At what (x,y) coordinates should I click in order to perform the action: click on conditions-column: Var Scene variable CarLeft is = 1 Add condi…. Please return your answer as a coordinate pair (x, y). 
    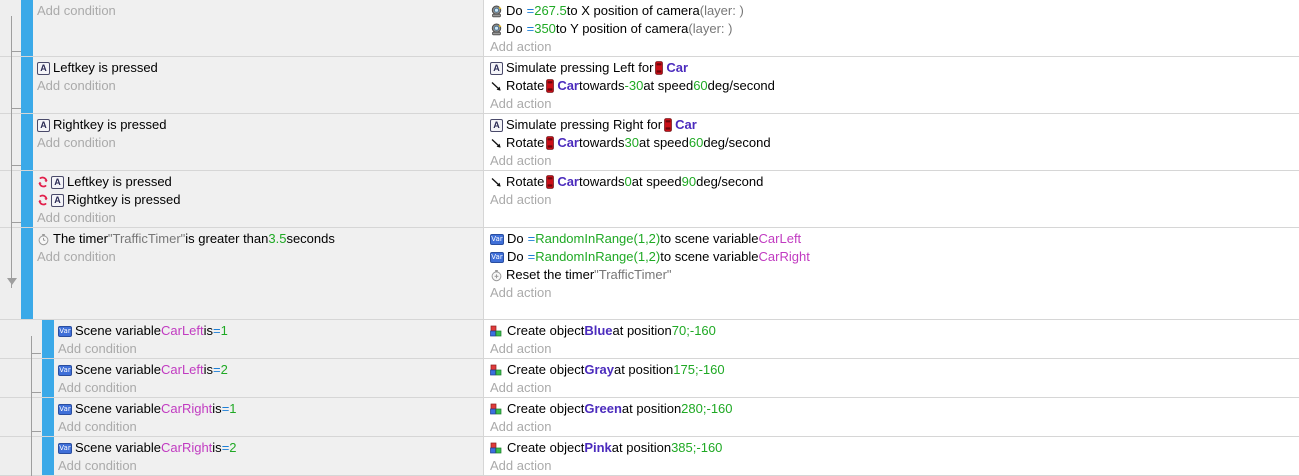
    Looking at the image, I should click on (269, 339).